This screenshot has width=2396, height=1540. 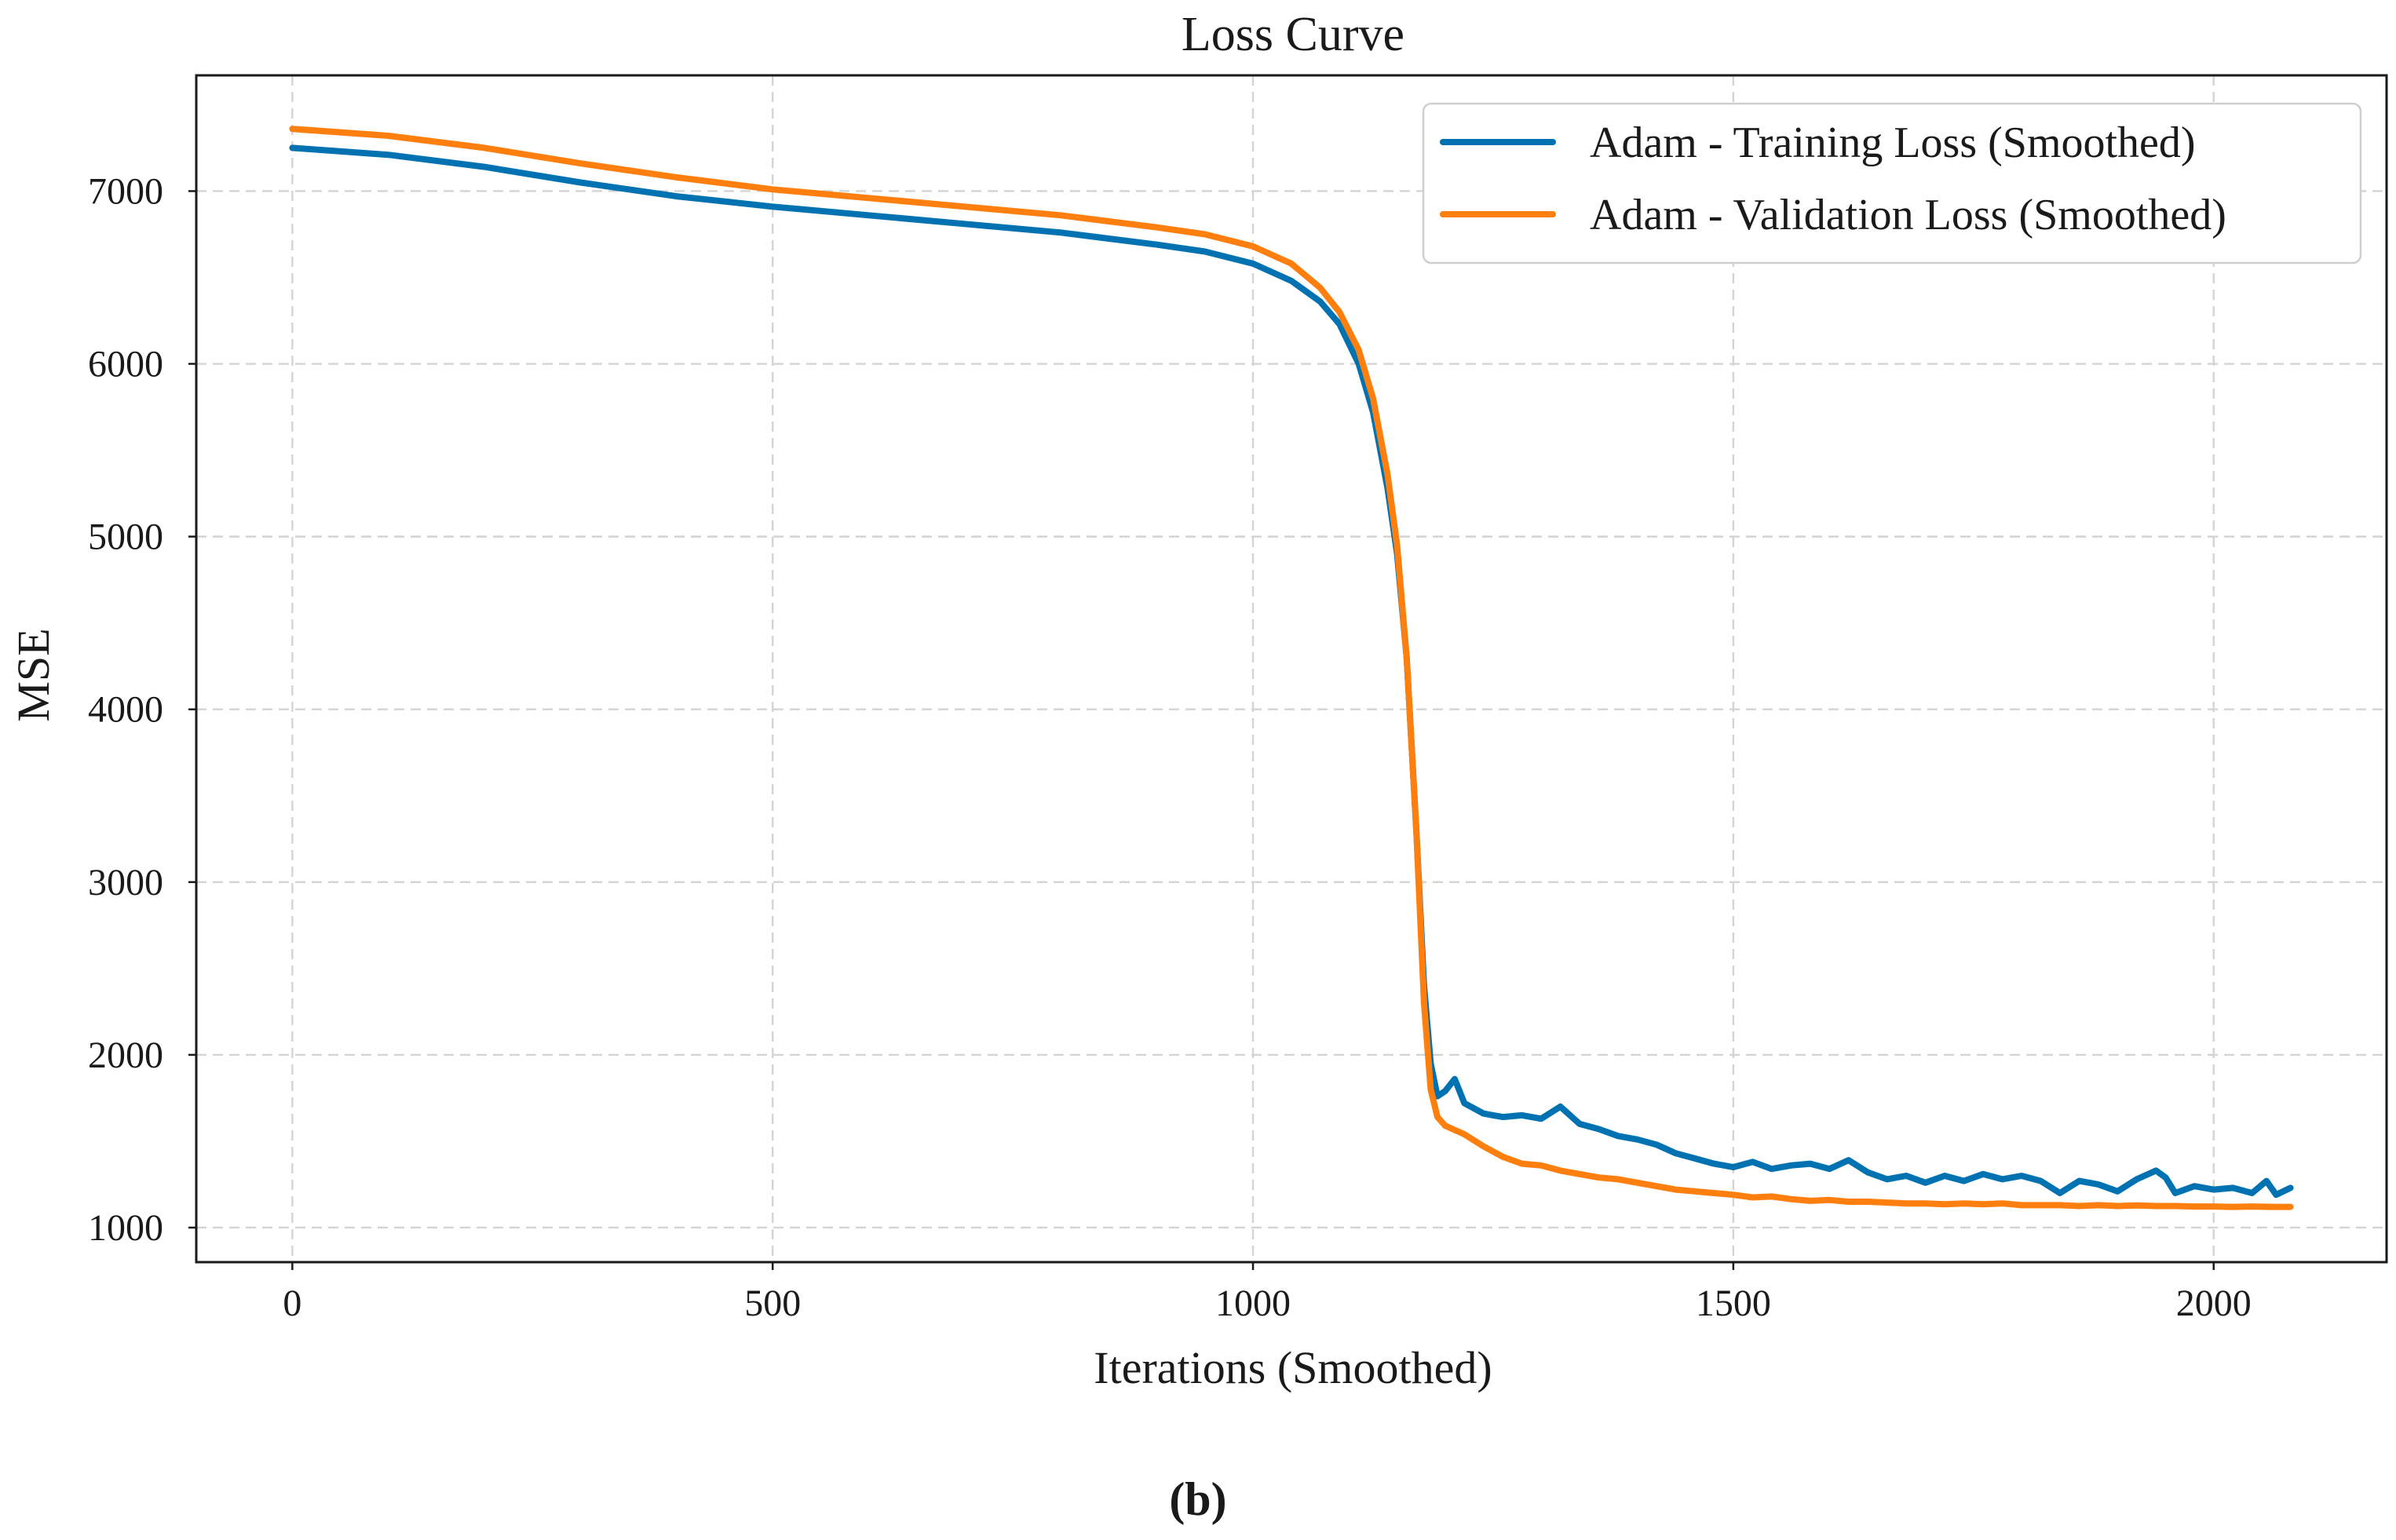 I want to click on chart-title: Loss Curve, so click(x=1293, y=34).